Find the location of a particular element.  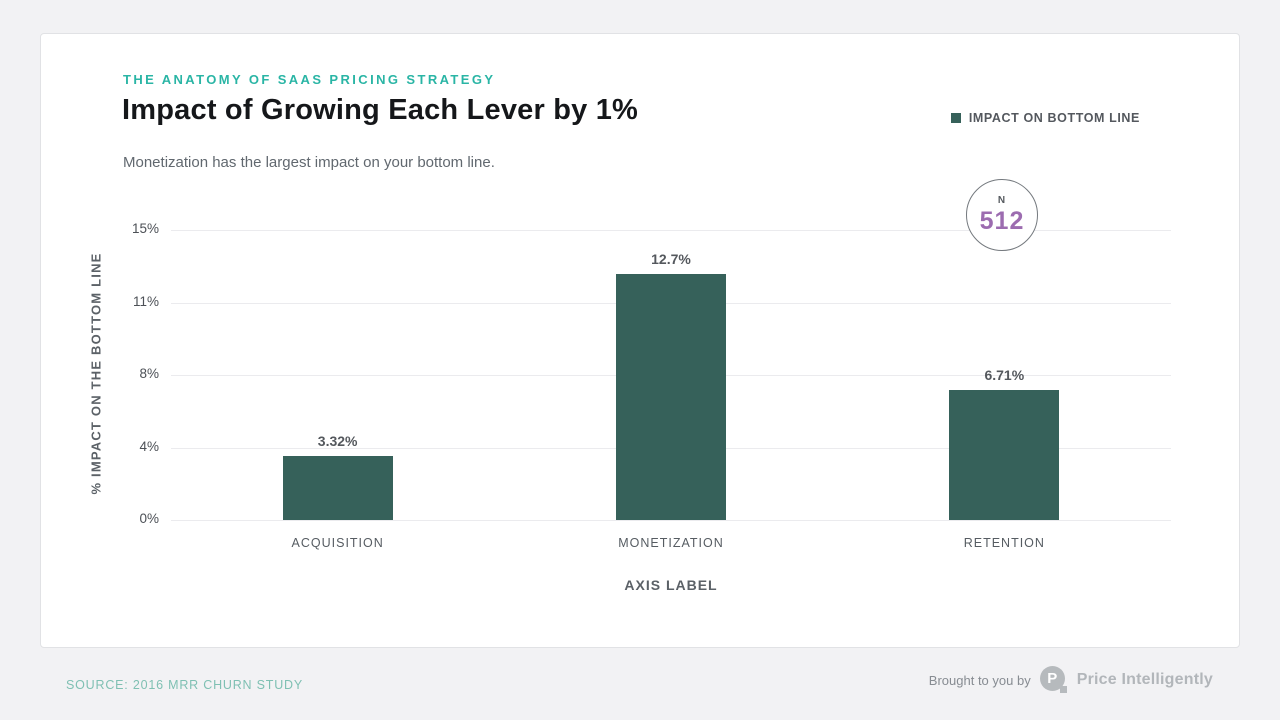

y-tick-label: 8% is located at coordinates (149, 373).